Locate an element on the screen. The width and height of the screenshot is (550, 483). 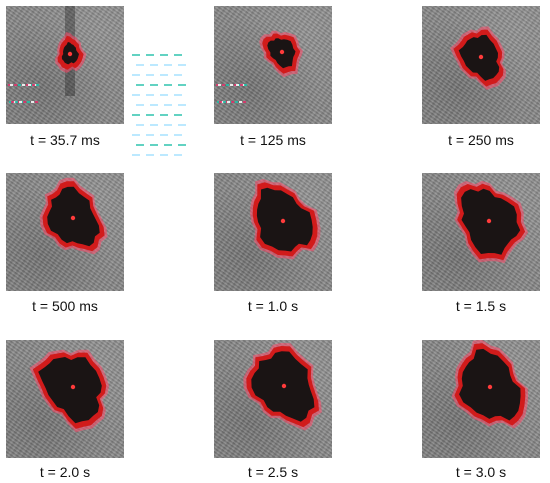
scan-artifact-graphic is located at coordinates (159, 105).